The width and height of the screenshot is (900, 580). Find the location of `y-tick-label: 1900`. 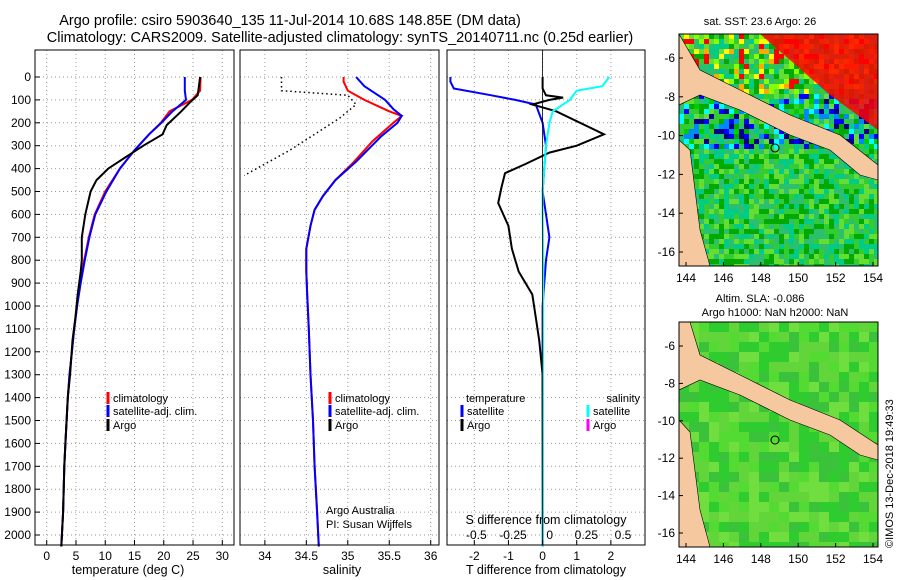

y-tick-label: 1900 is located at coordinates (17, 512).